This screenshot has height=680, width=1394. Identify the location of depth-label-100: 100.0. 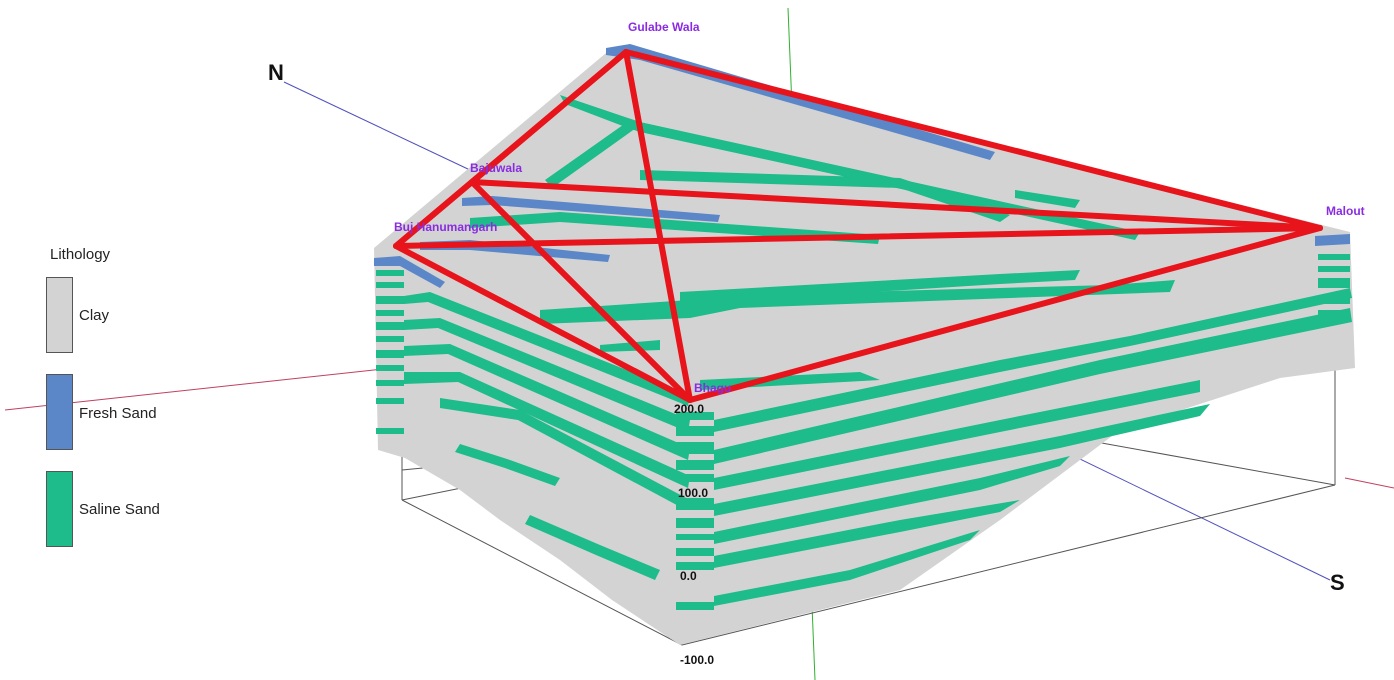
(693, 493).